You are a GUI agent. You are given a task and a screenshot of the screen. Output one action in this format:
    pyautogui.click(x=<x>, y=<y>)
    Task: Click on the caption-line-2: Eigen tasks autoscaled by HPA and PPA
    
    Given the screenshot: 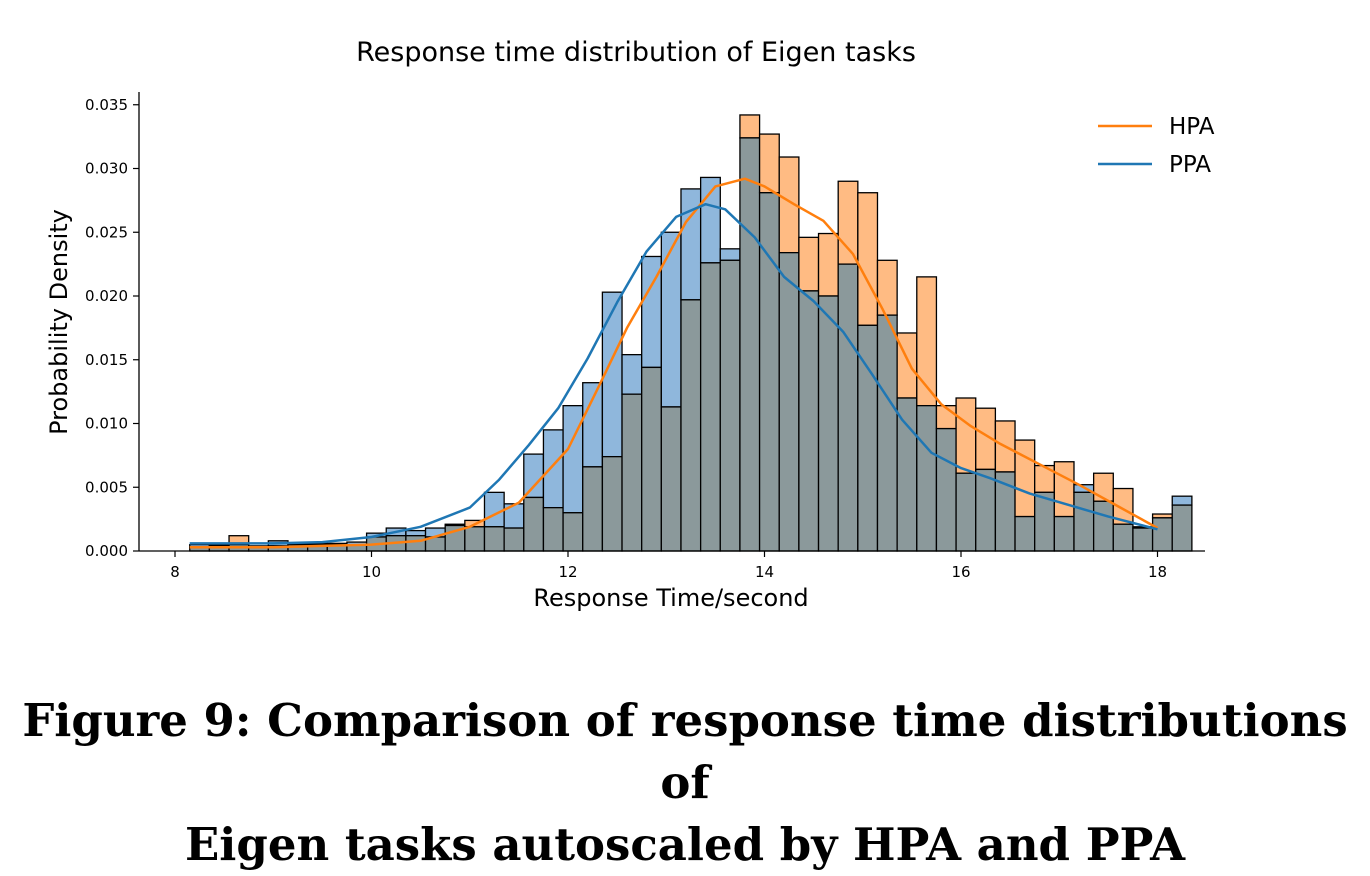 What is the action you would take?
    pyautogui.click(x=685, y=844)
    